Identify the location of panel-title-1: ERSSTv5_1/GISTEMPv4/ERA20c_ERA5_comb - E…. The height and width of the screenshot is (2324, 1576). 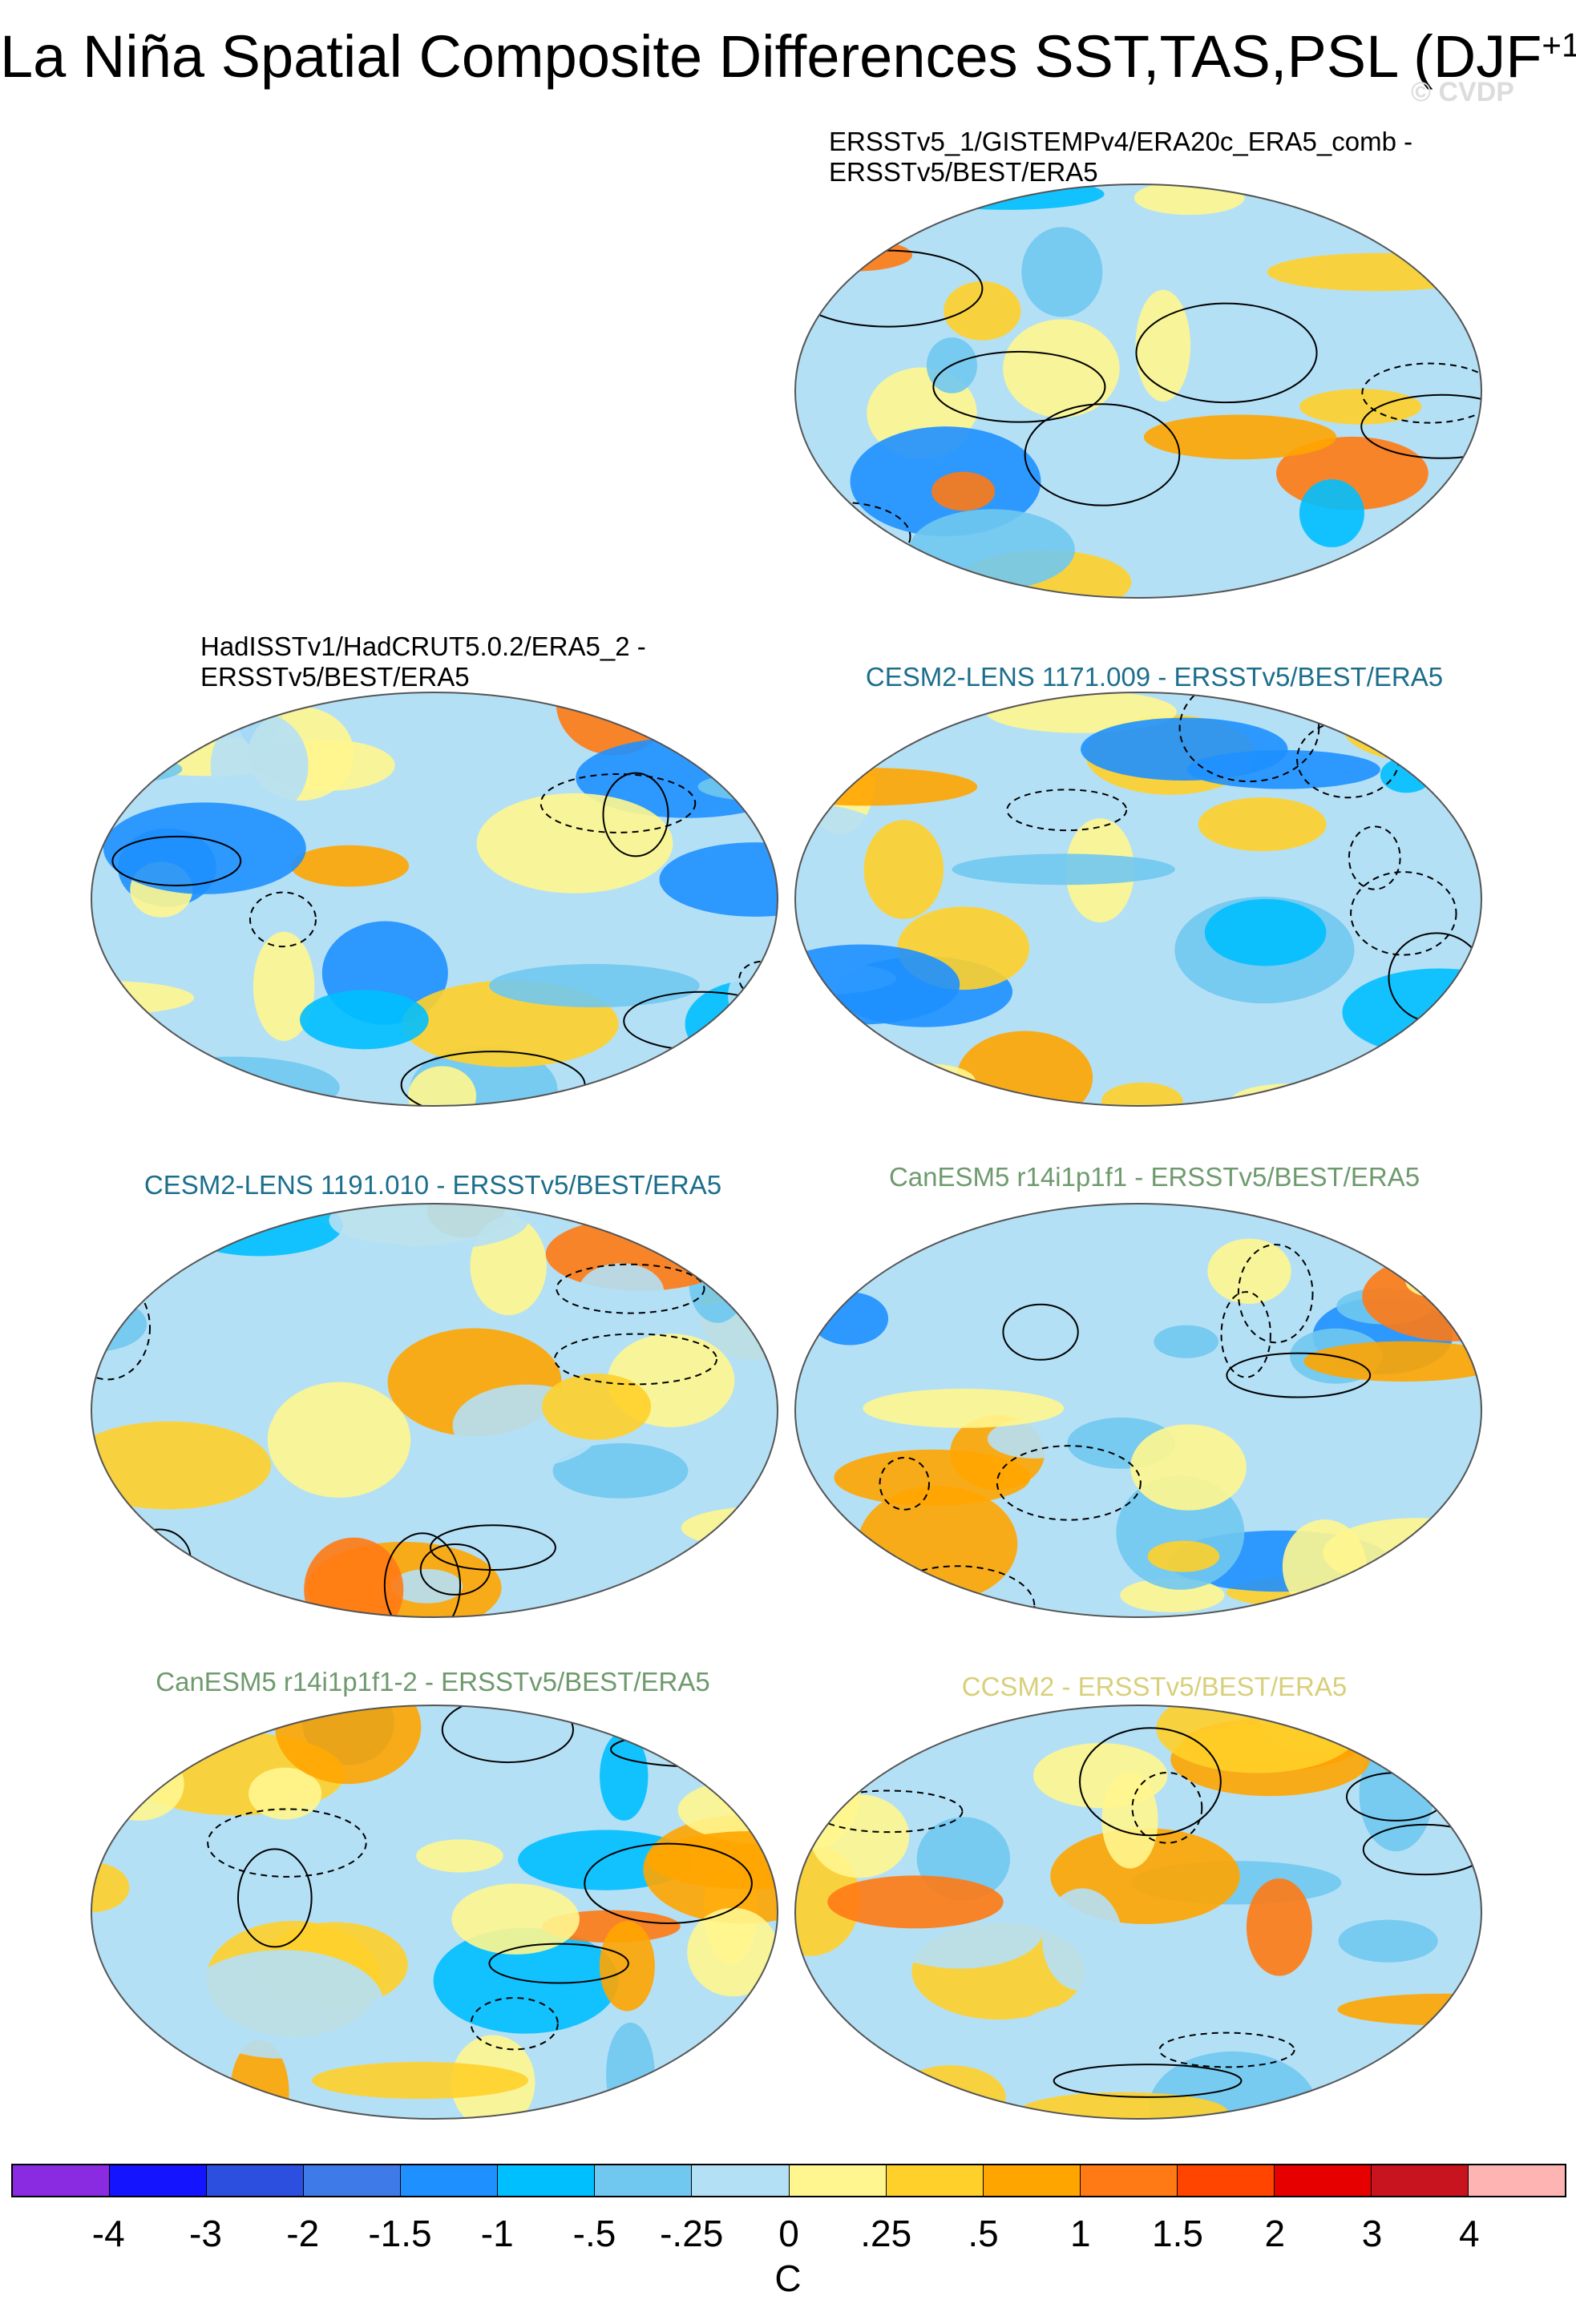
(1120, 157).